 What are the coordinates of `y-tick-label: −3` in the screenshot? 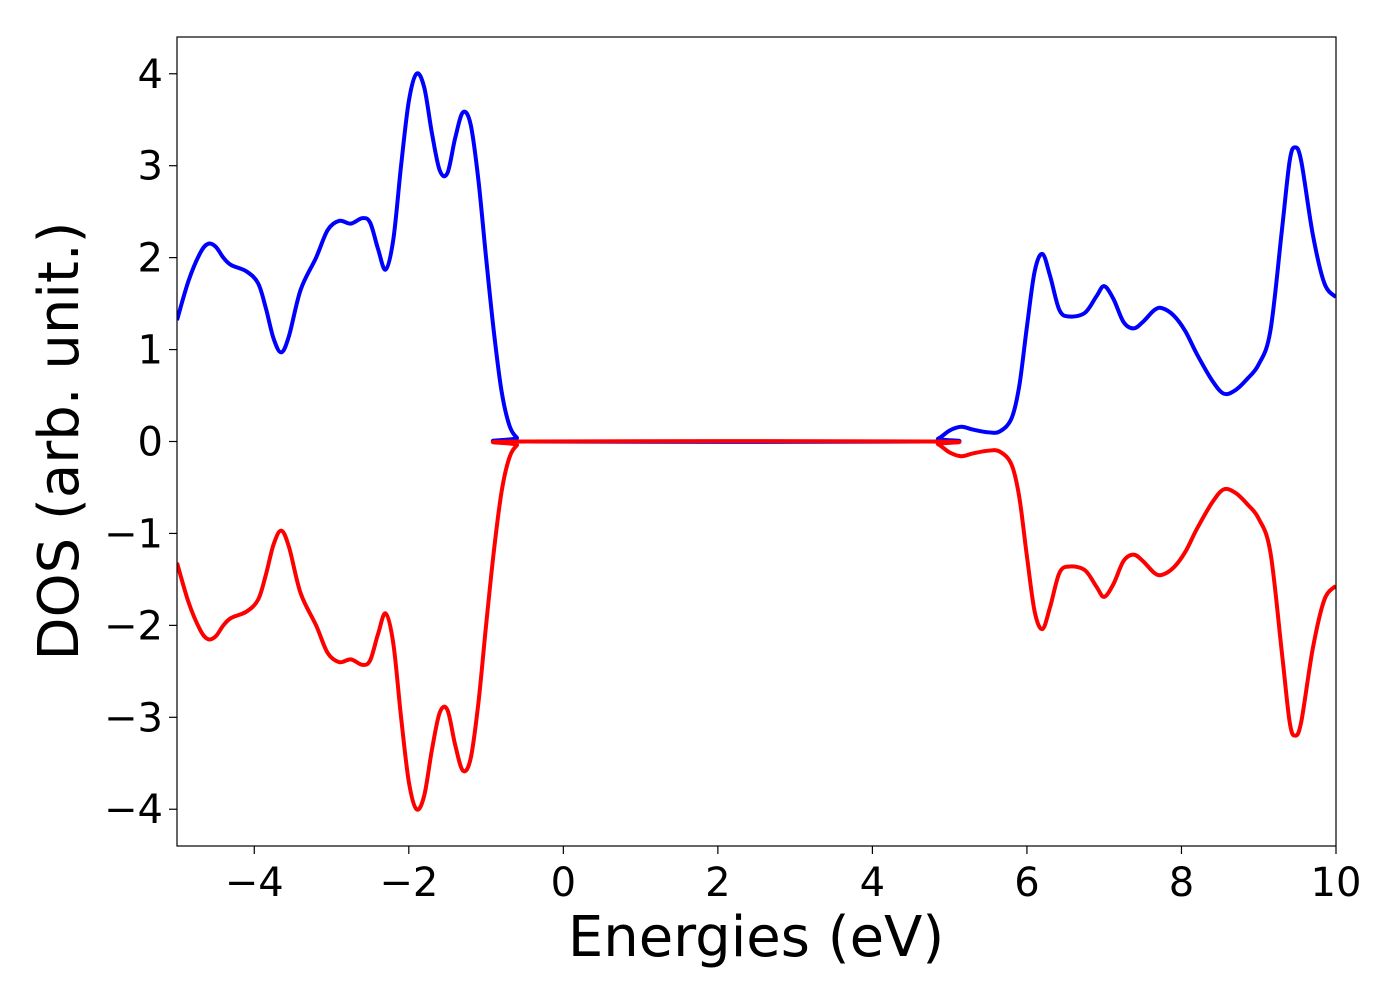 It's located at (133, 718).